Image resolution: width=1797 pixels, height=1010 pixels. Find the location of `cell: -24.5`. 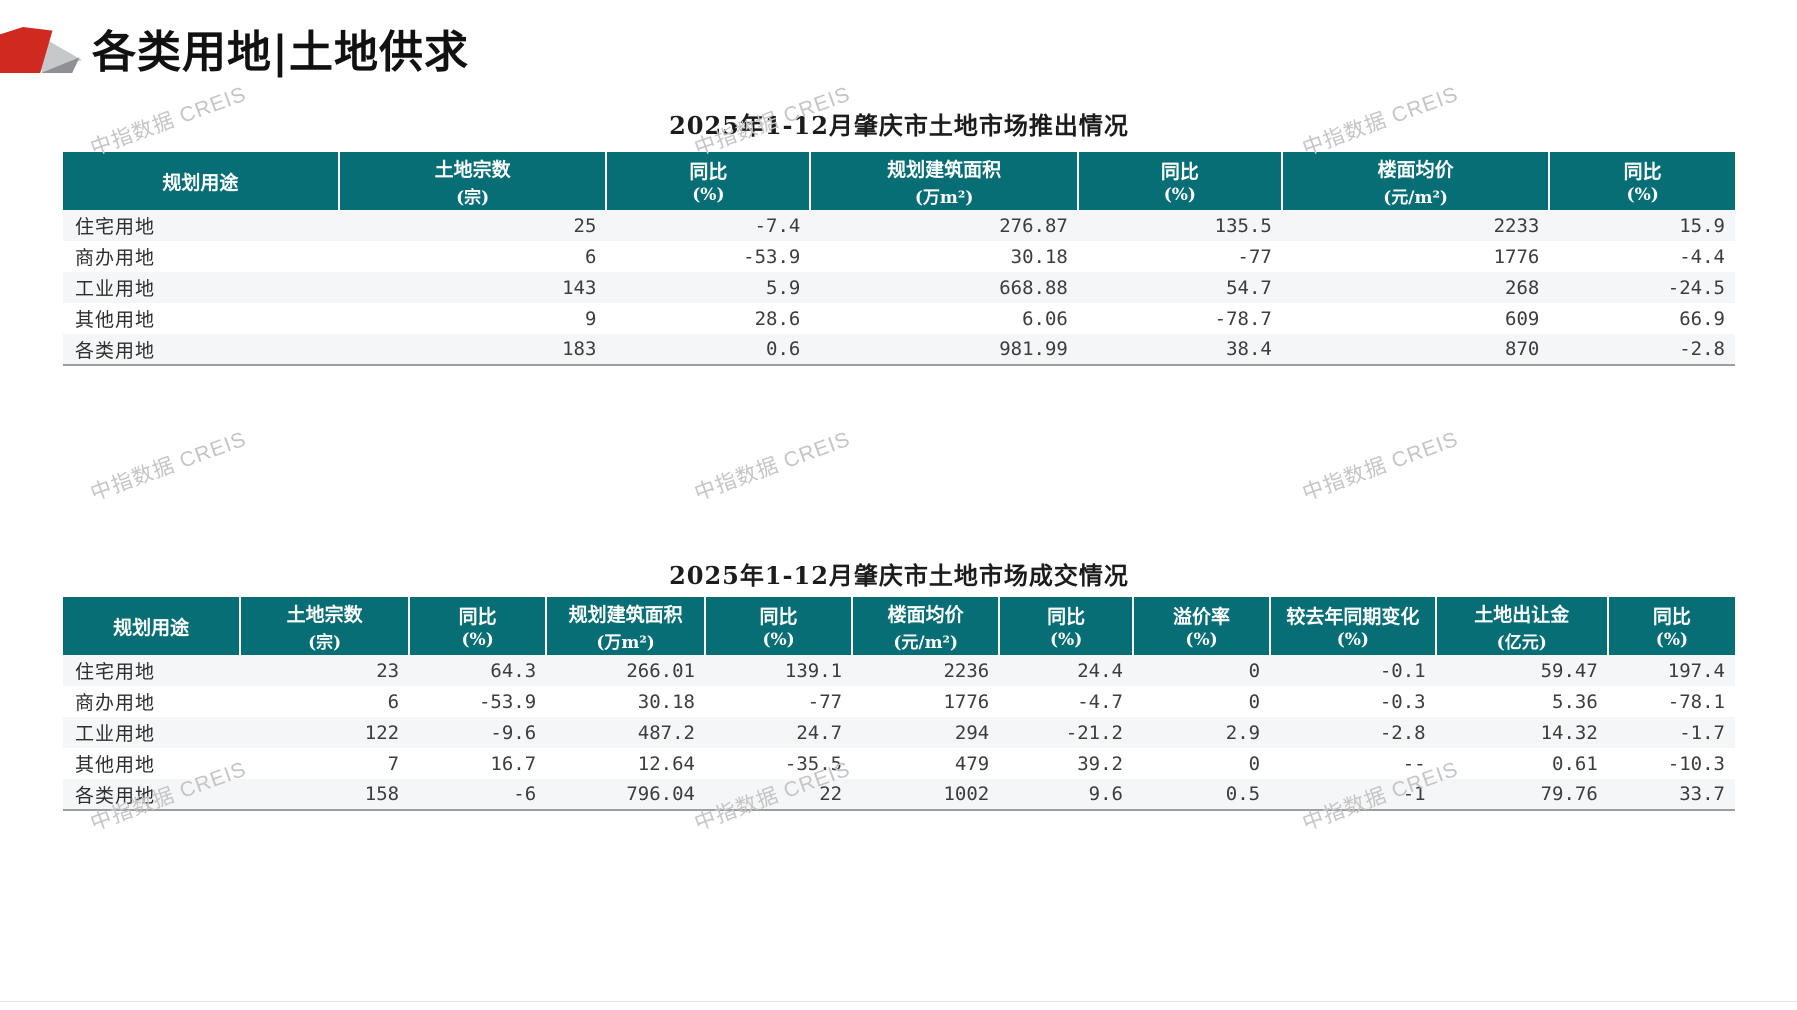

cell: -24.5 is located at coordinates (1696, 287).